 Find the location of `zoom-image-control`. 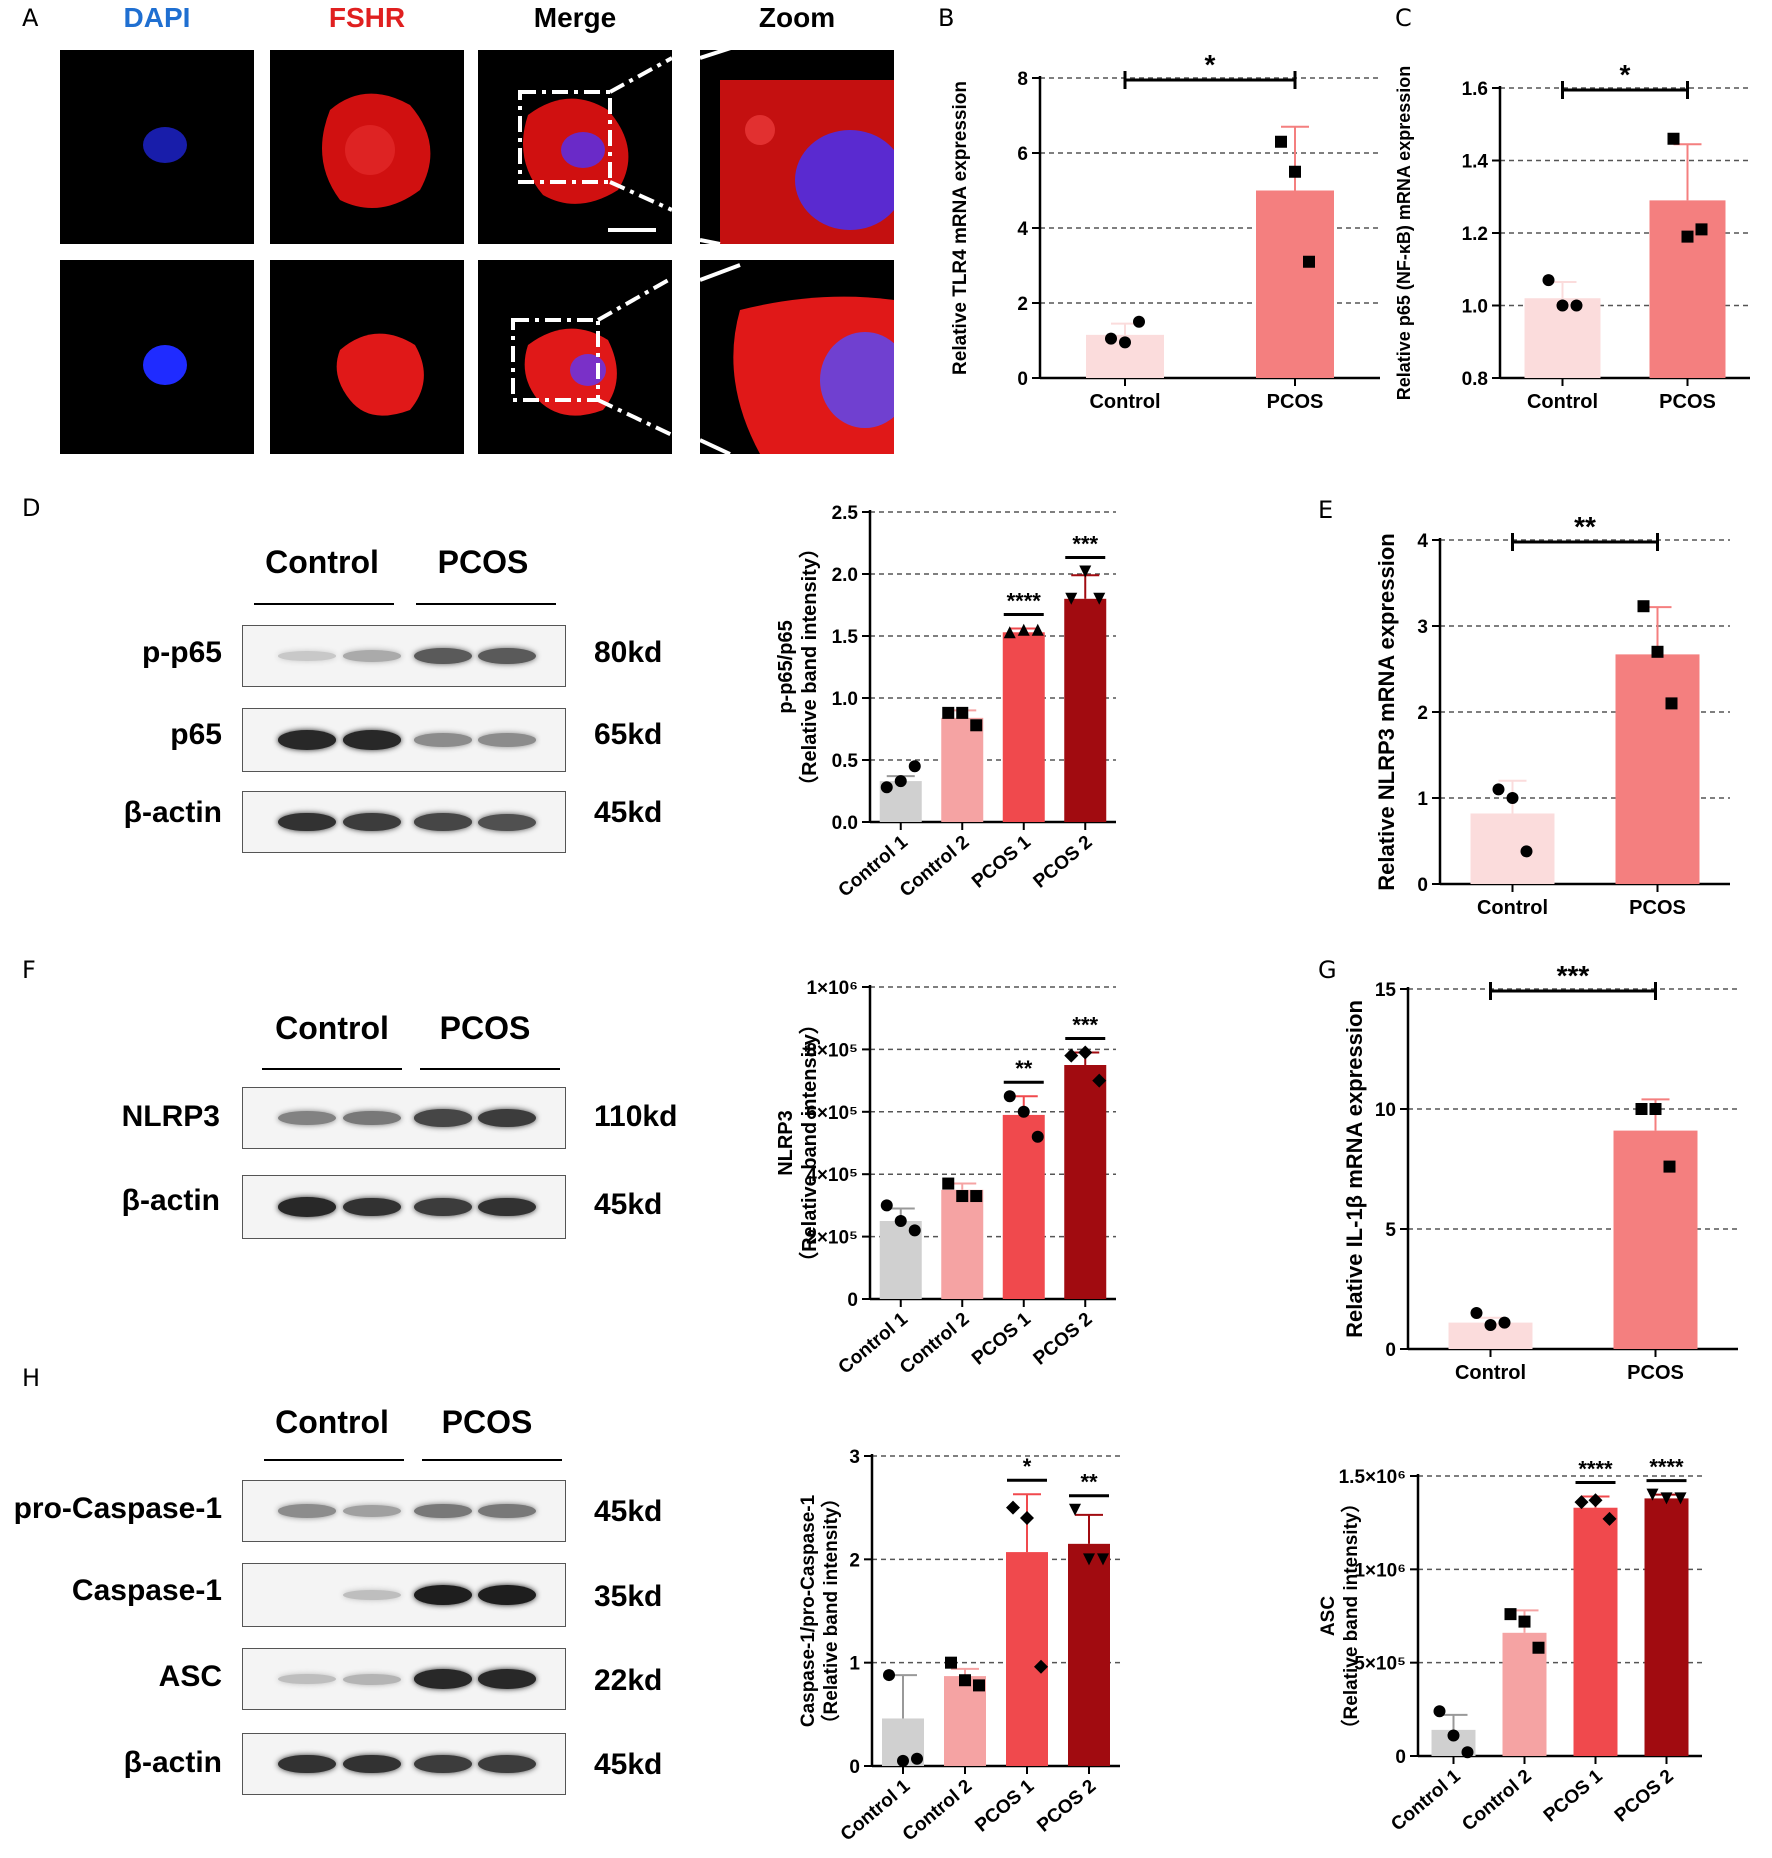

zoom-image-control is located at coordinates (797, 147).